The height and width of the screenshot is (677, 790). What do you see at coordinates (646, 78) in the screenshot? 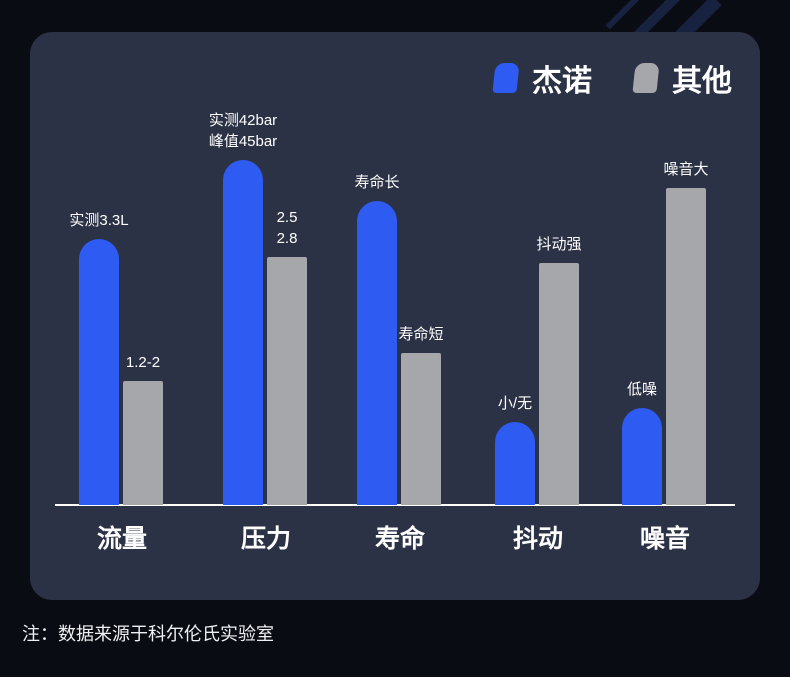
I see `legend-swatch-gray` at bounding box center [646, 78].